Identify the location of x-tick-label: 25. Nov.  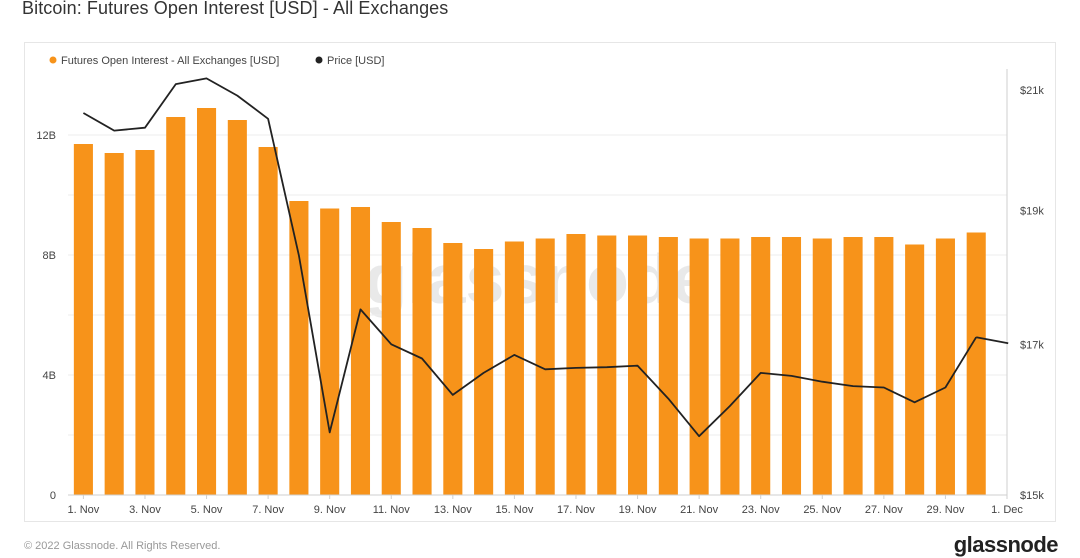
(822, 510).